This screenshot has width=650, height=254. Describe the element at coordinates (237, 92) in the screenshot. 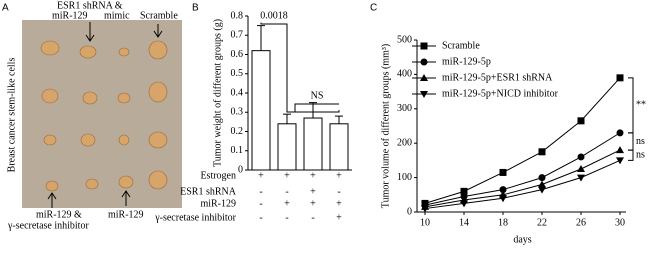

I see `y-tick-label: 0.4` at that location.